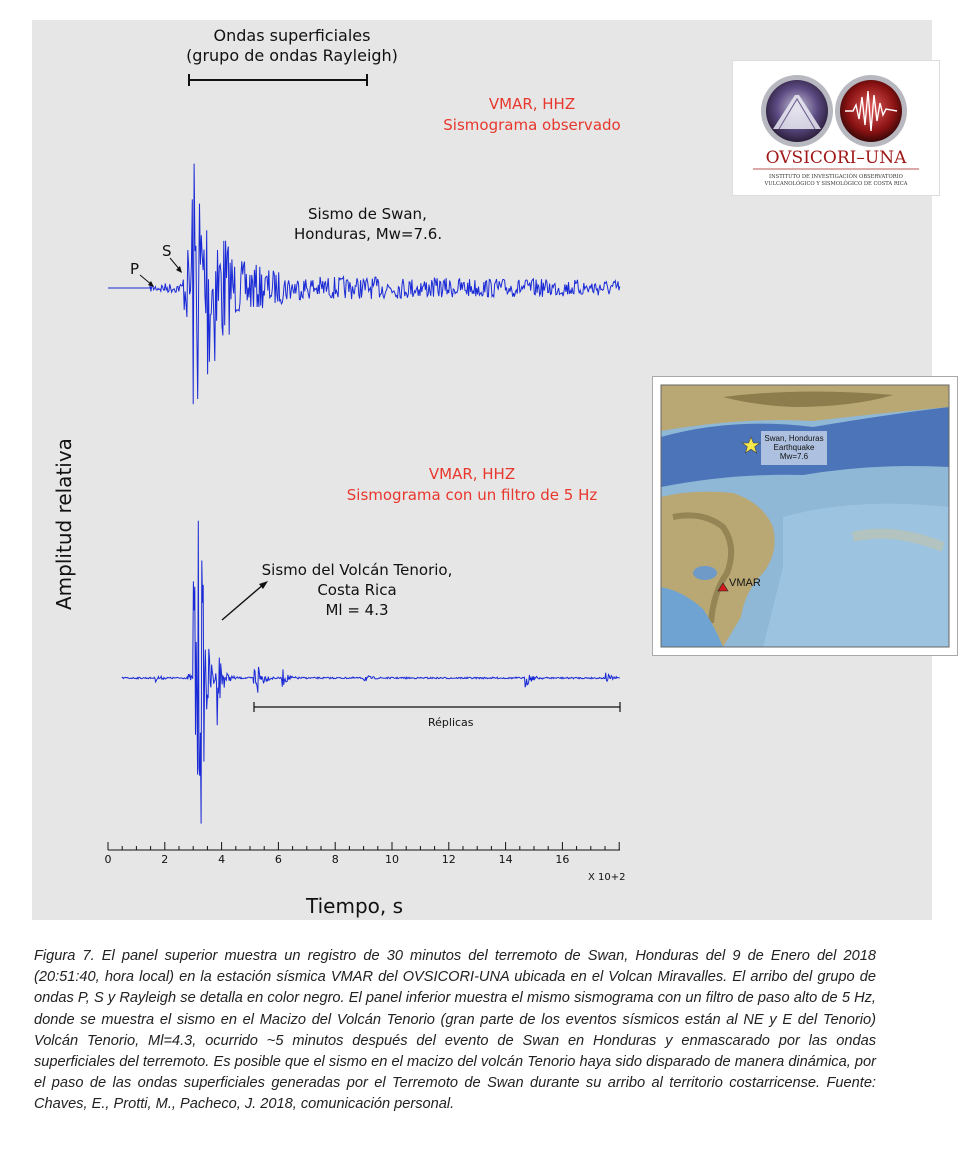  What do you see at coordinates (135, 269) in the screenshot?
I see `phase-p-label: P` at bounding box center [135, 269].